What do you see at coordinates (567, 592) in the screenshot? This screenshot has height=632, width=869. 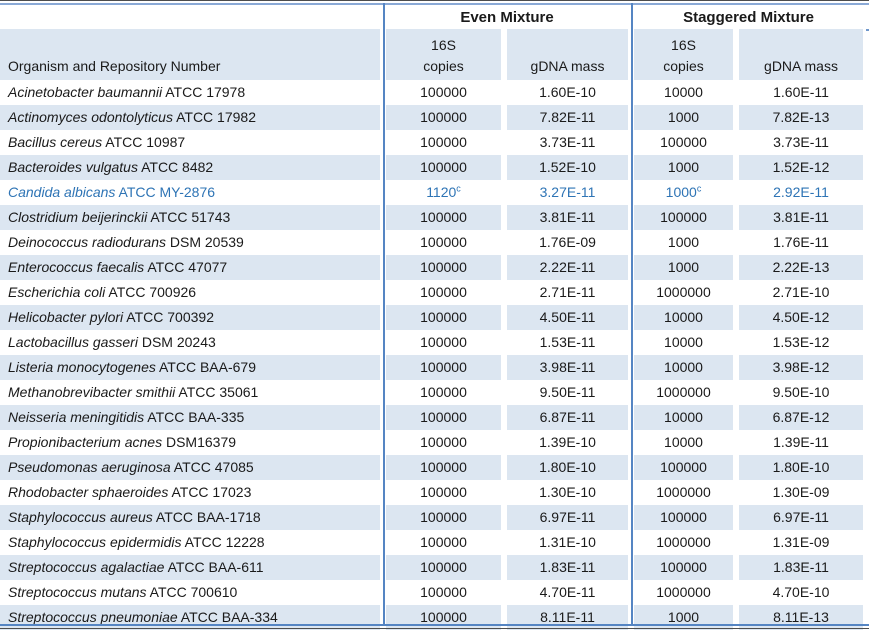 I see `even-gdna-mass-cell: 4.70E-11` at bounding box center [567, 592].